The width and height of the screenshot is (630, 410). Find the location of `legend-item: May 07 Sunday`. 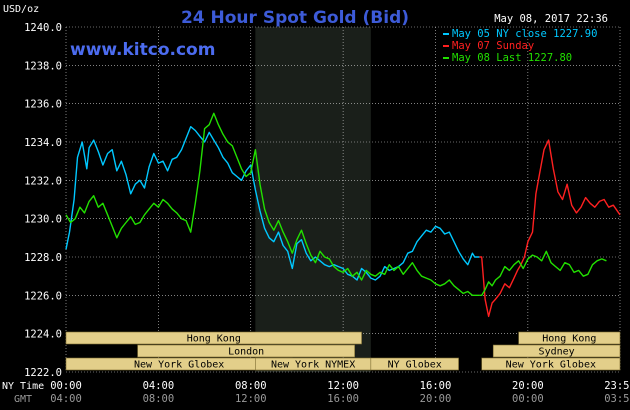

legend-item: May 07 Sunday is located at coordinates (493, 46).